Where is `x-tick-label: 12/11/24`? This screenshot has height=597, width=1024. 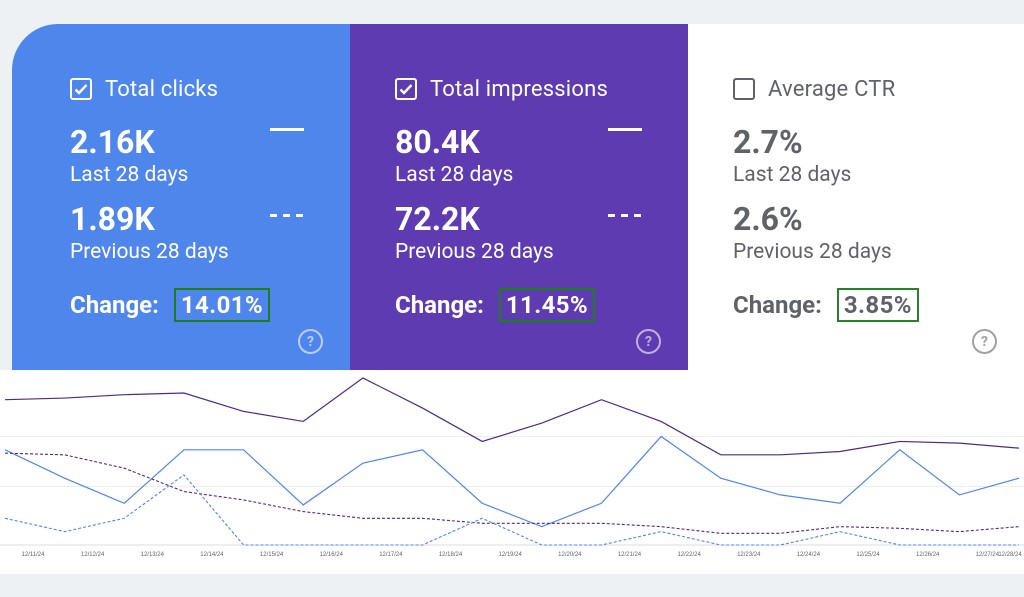 x-tick-label: 12/11/24 is located at coordinates (34, 555).